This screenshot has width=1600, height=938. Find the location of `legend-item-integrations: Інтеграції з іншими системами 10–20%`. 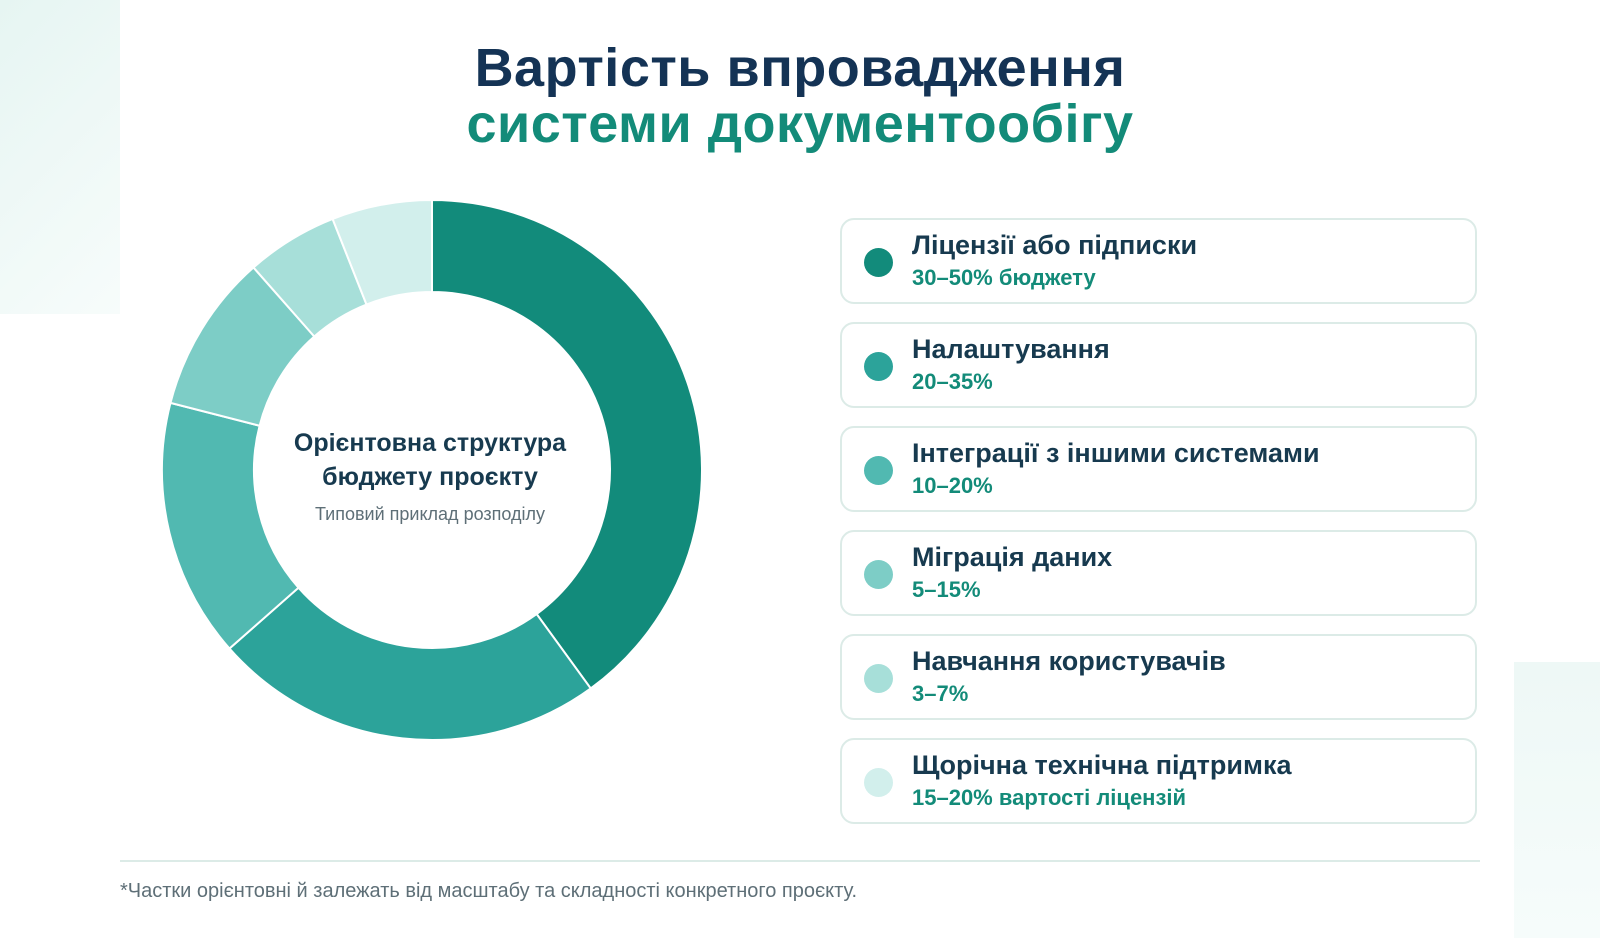

legend-item-integrations: Інтеграції з іншими системами 10–20% is located at coordinates (1158, 469).